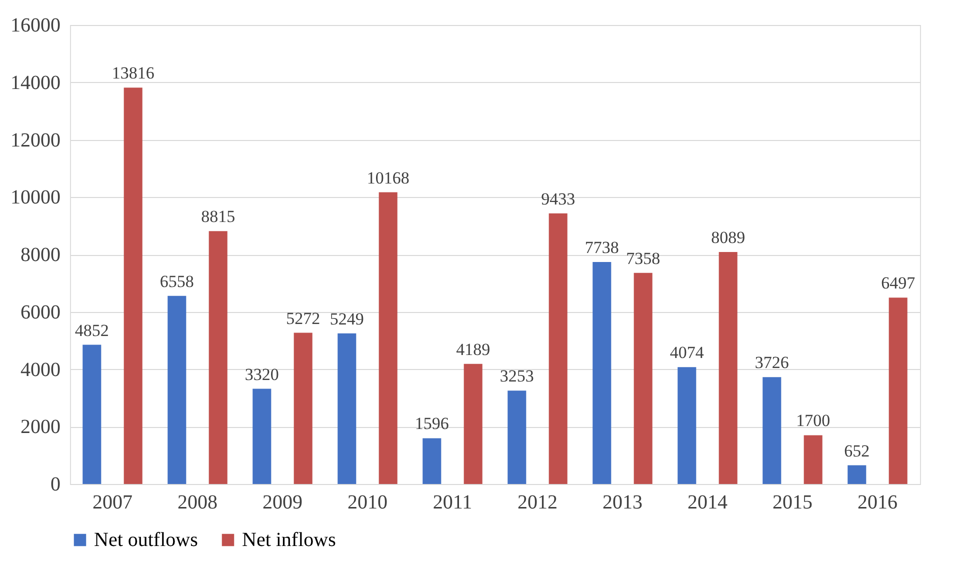 The height and width of the screenshot is (581, 959). What do you see at coordinates (40, 427) in the screenshot?
I see `y-tick-label: 2000` at bounding box center [40, 427].